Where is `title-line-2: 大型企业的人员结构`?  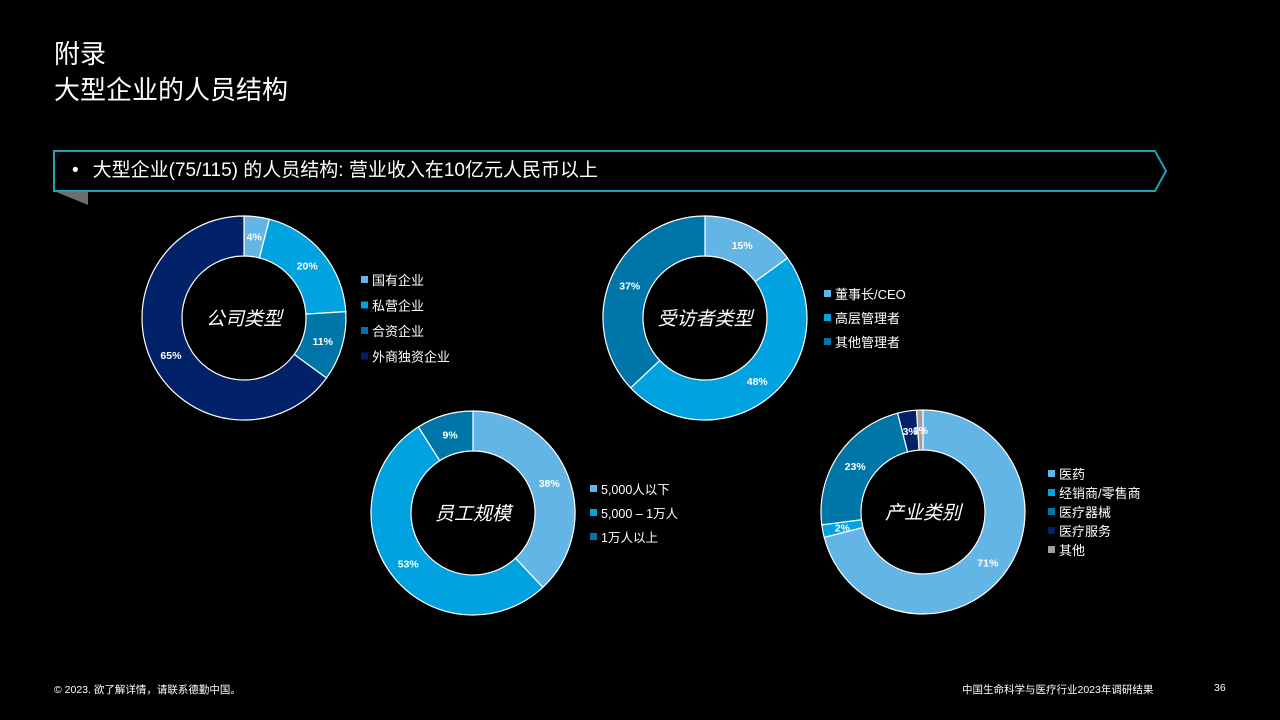
title-line-2: 大型企业的人员结构 is located at coordinates (171, 90).